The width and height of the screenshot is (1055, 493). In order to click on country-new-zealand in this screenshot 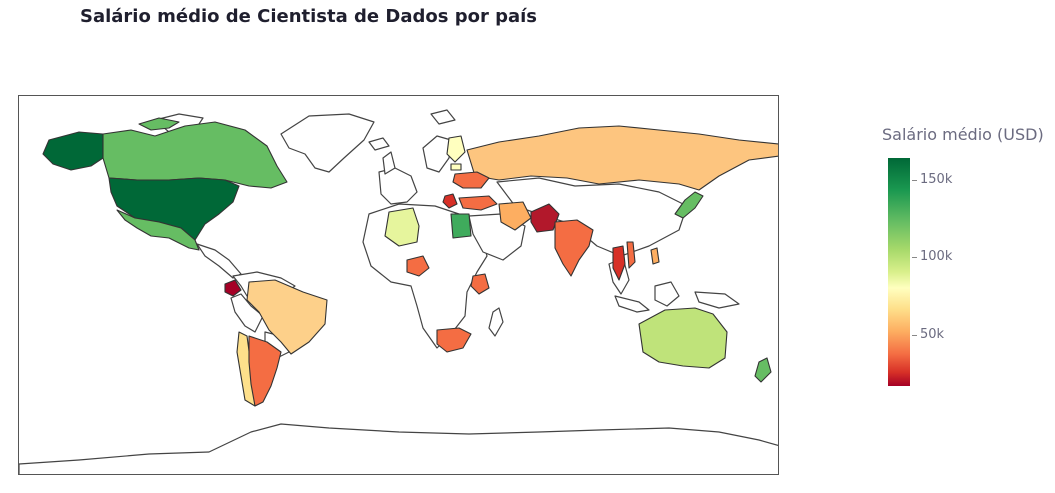, I will do `click(763, 370)`.